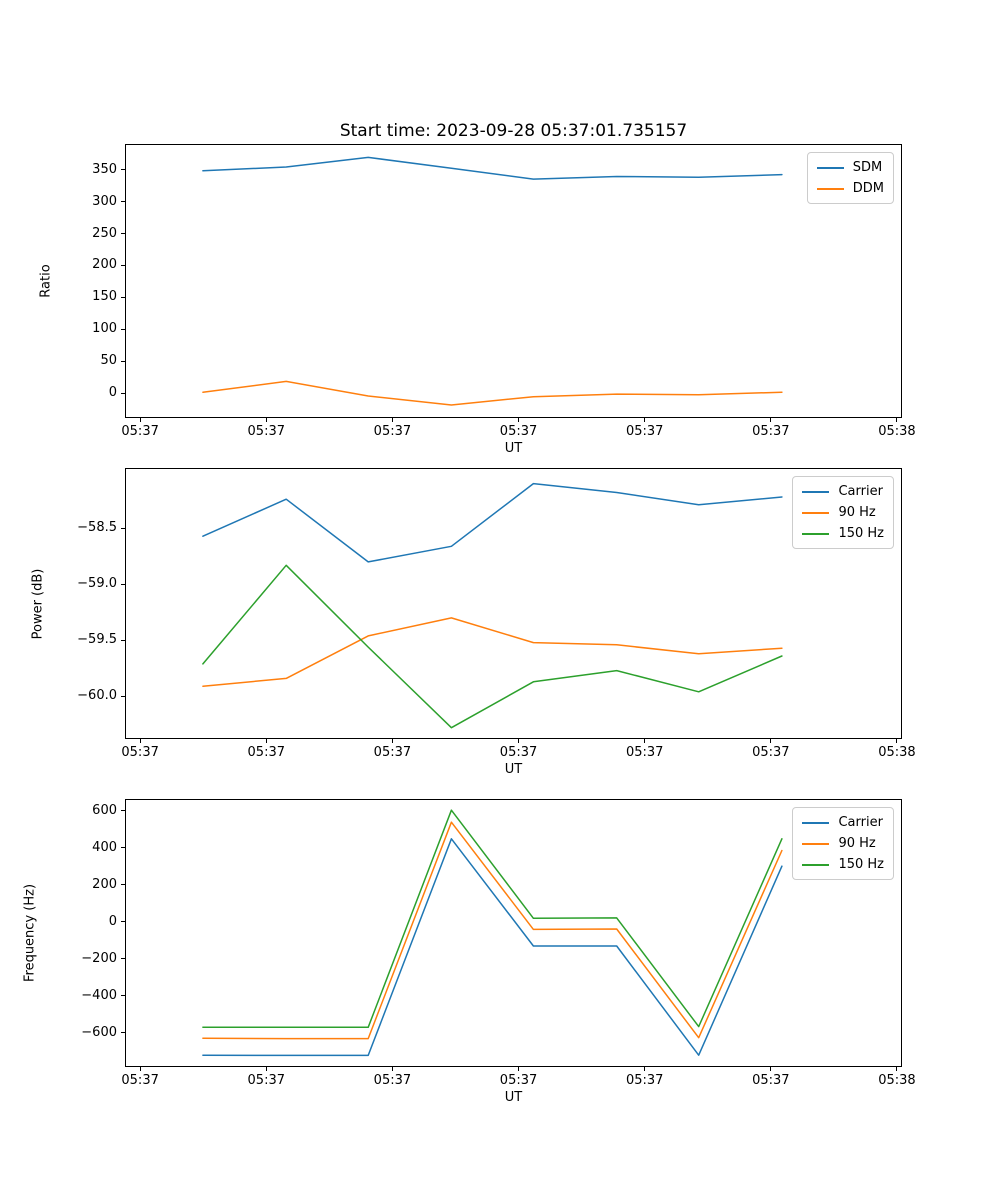 The image size is (1000, 1200). What do you see at coordinates (108, 361) in the screenshot?
I see `y-tick-label: 50` at bounding box center [108, 361].